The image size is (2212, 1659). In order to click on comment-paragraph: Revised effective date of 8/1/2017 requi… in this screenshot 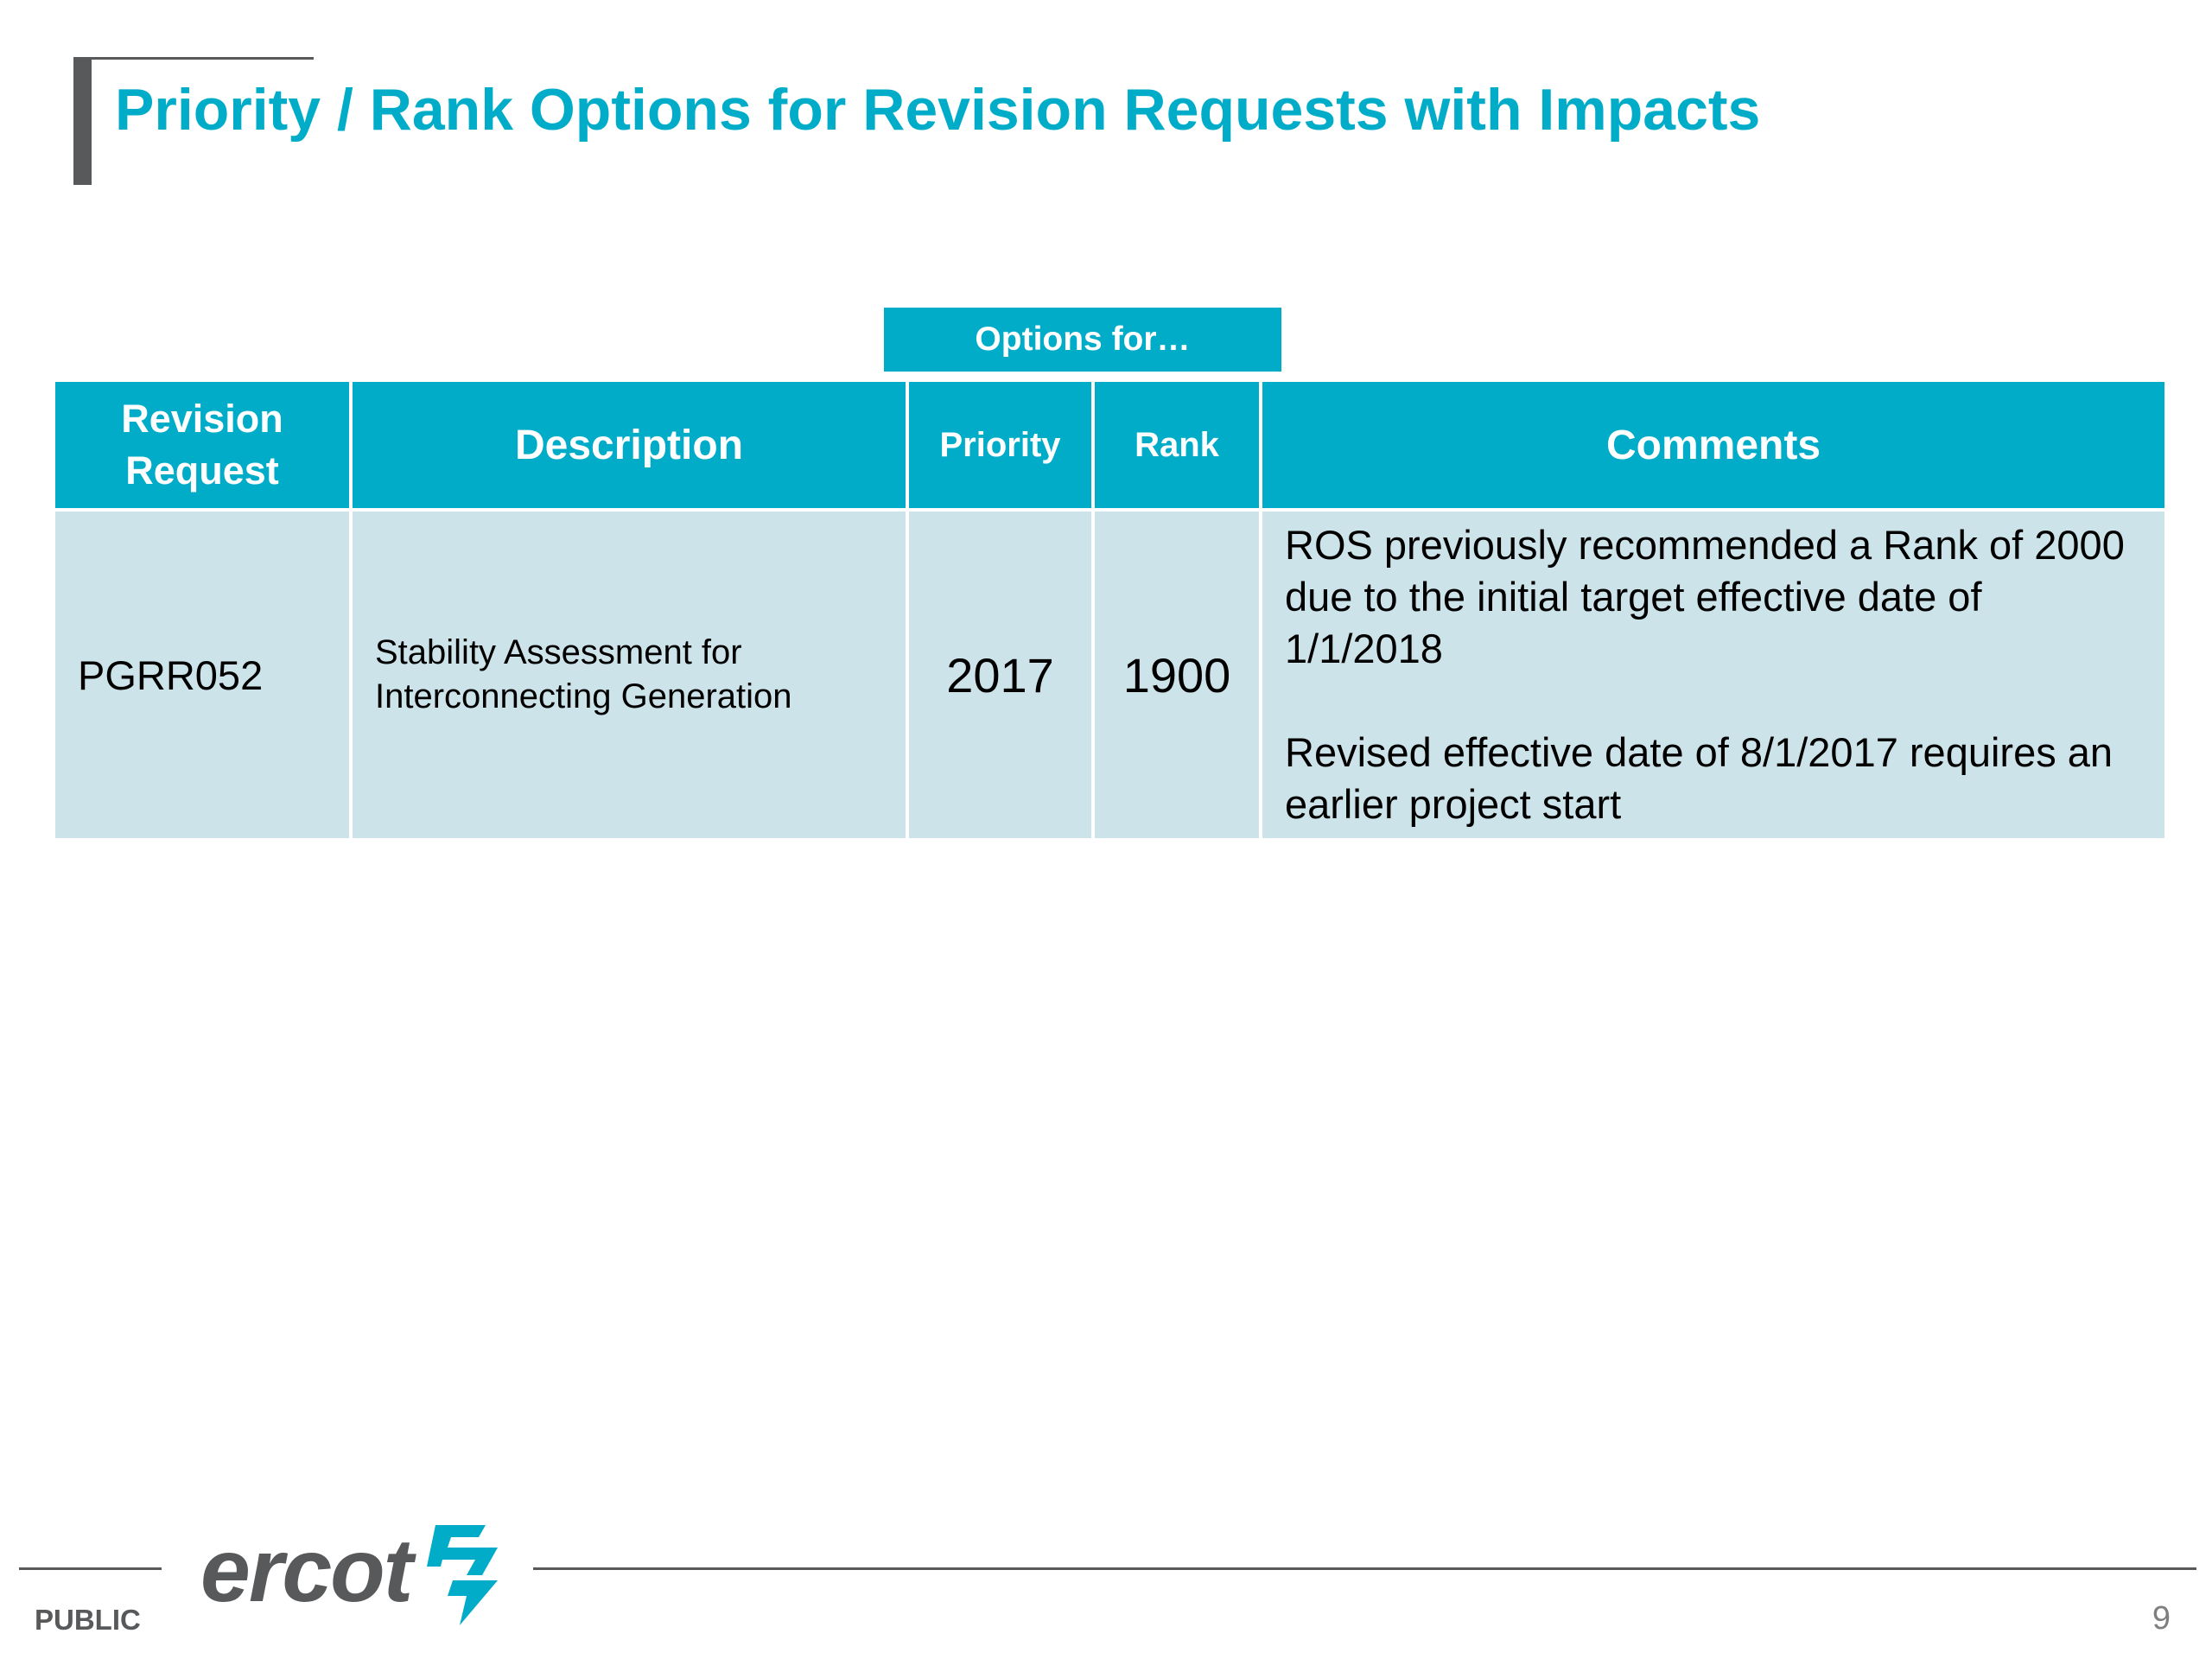, I will do `click(1699, 778)`.